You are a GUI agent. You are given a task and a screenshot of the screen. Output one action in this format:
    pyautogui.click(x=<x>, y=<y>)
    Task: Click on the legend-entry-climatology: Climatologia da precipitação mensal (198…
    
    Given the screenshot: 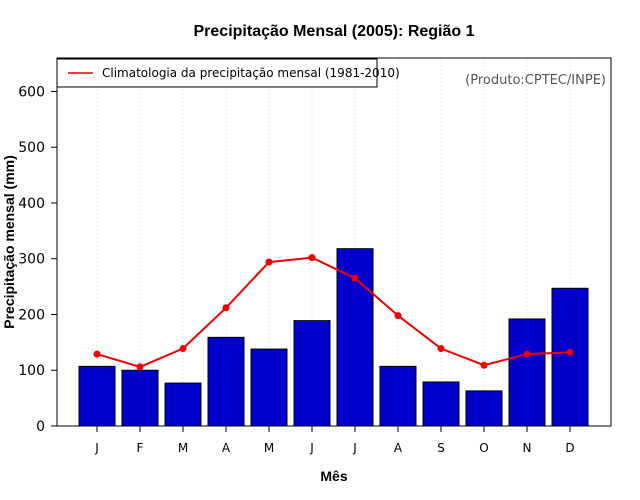 What is the action you would take?
    pyautogui.click(x=251, y=73)
    